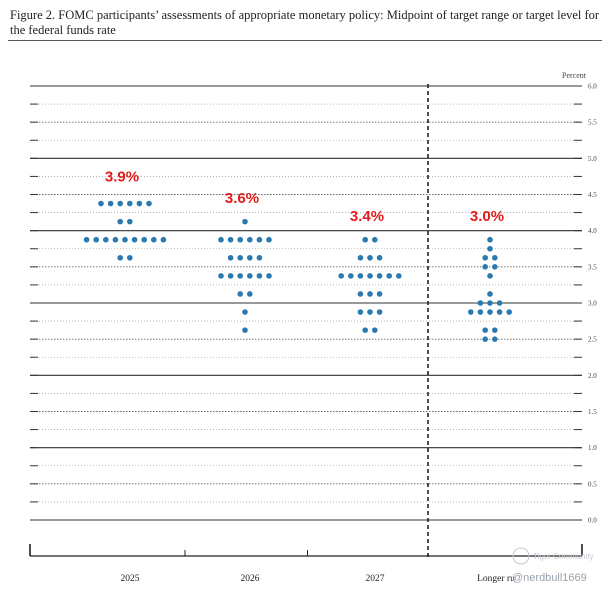 The width and height of the screenshot is (612, 591). Describe the element at coordinates (375, 579) in the screenshot. I see `x-category-label: 2027` at that location.